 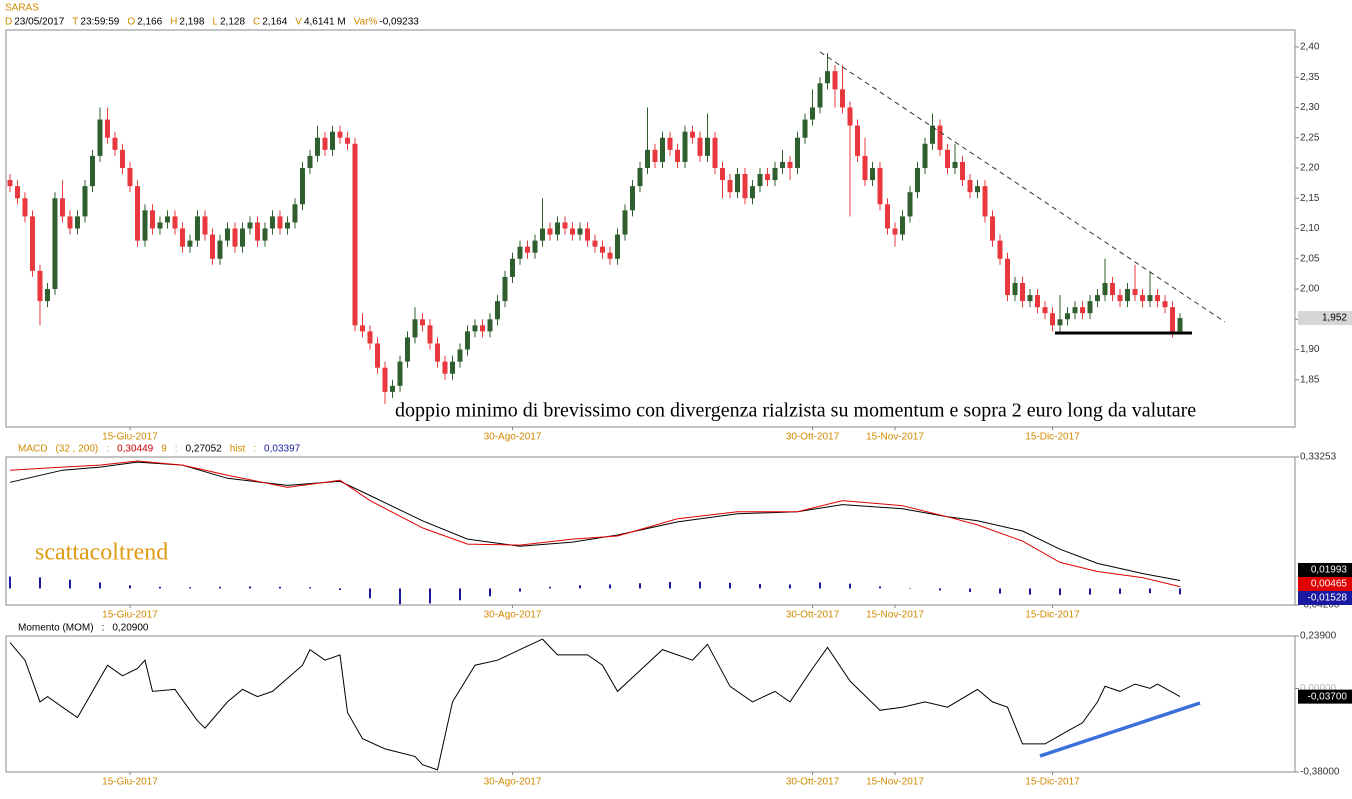 What do you see at coordinates (298, 22) in the screenshot?
I see `header-key: V` at bounding box center [298, 22].